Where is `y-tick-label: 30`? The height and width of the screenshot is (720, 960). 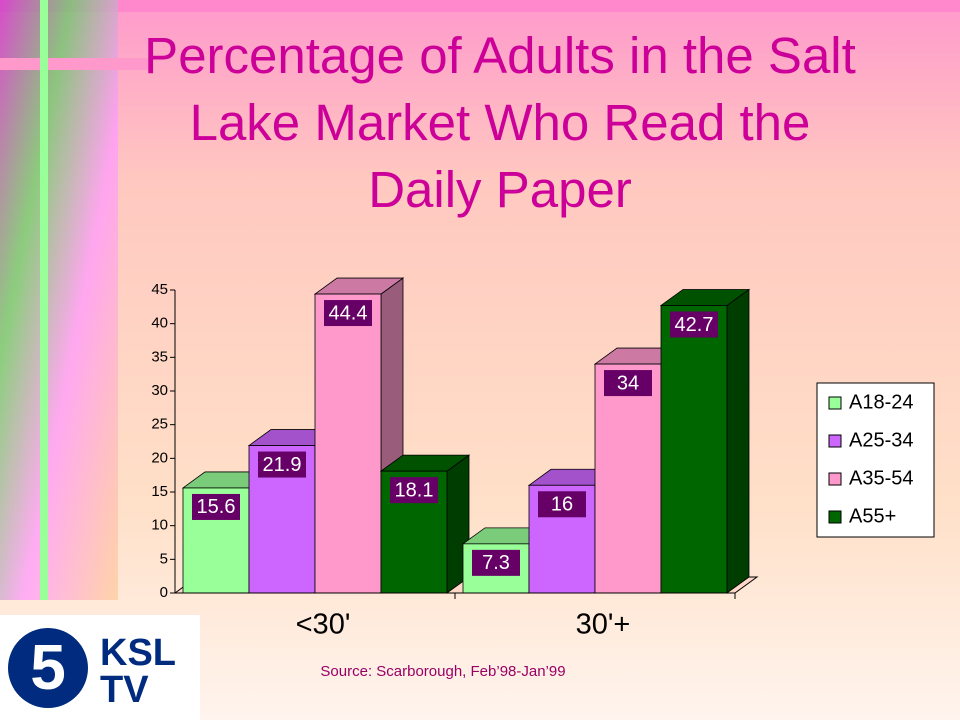
y-tick-label: 30 is located at coordinates (159, 390).